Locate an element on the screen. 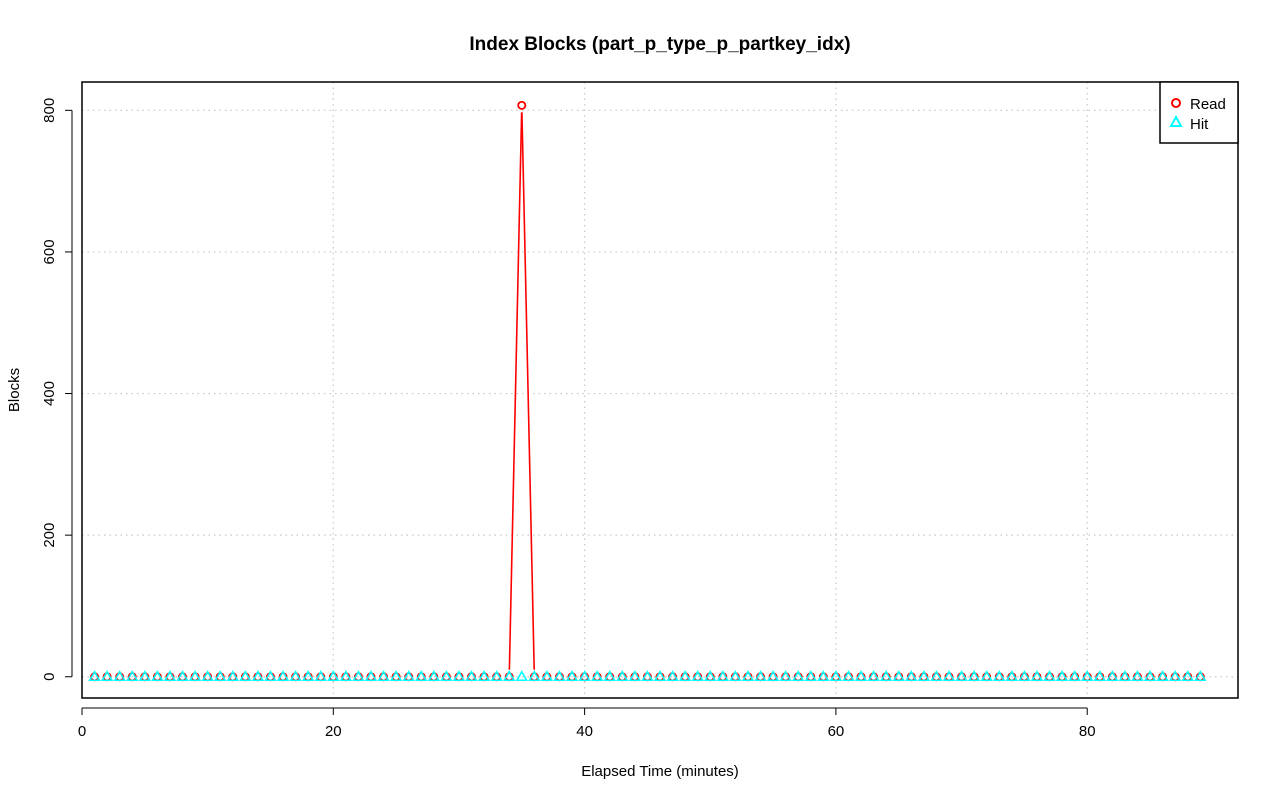 The width and height of the screenshot is (1280, 801). legend: Read Hit is located at coordinates (1199, 112).